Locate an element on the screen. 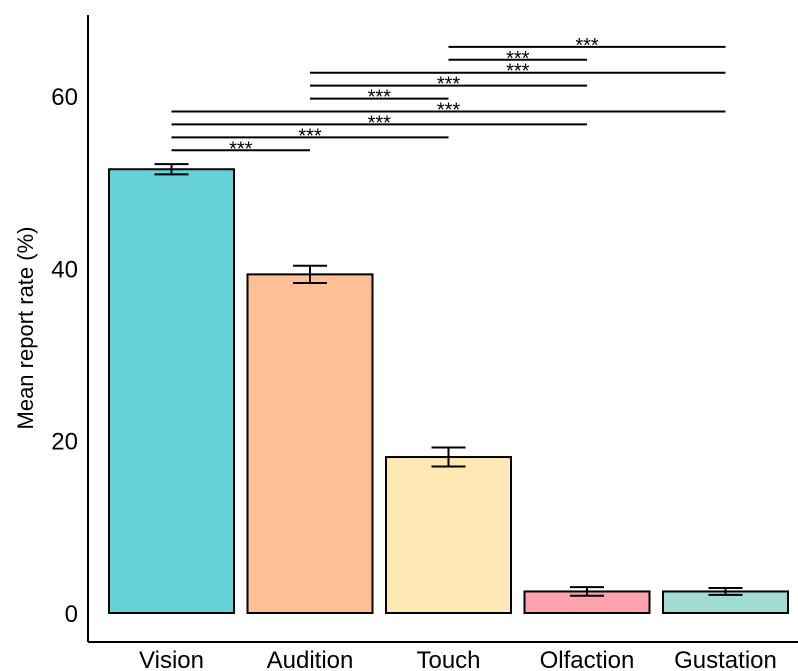  significance-bracket-vision-olfaction: *** is located at coordinates (379, 123).